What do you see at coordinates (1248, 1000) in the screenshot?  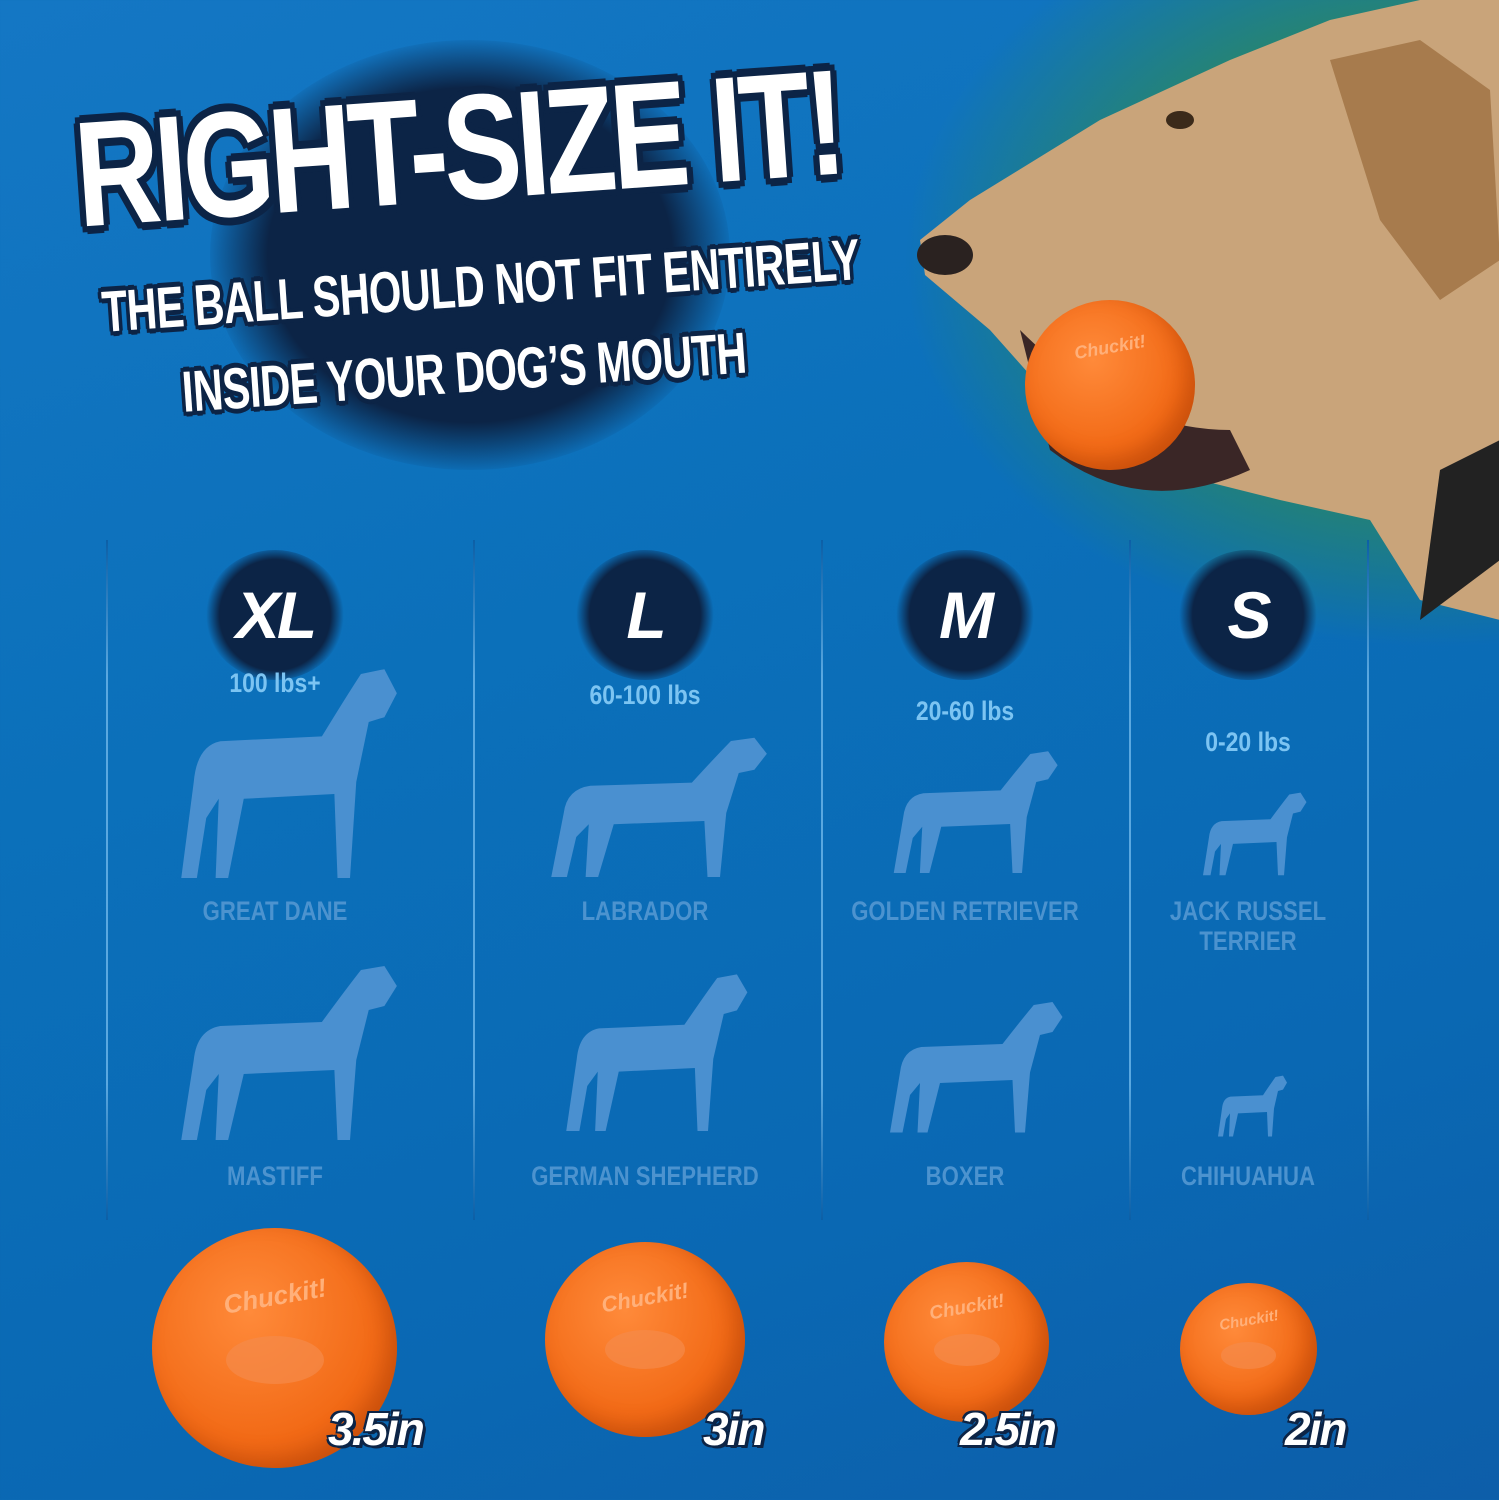 I see `size-column-s: S 0-20 lbs JACK RUSSEL TERRIER CHIHUAHUA` at bounding box center [1248, 1000].